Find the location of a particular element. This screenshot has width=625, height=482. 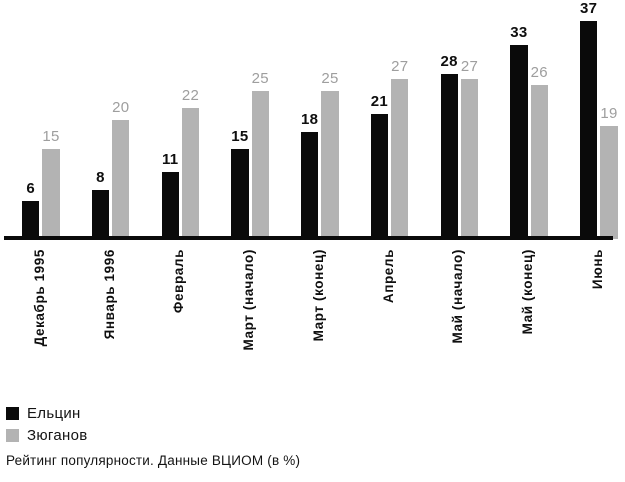

legend-label-zyuganov: Зюганов is located at coordinates (57, 435).